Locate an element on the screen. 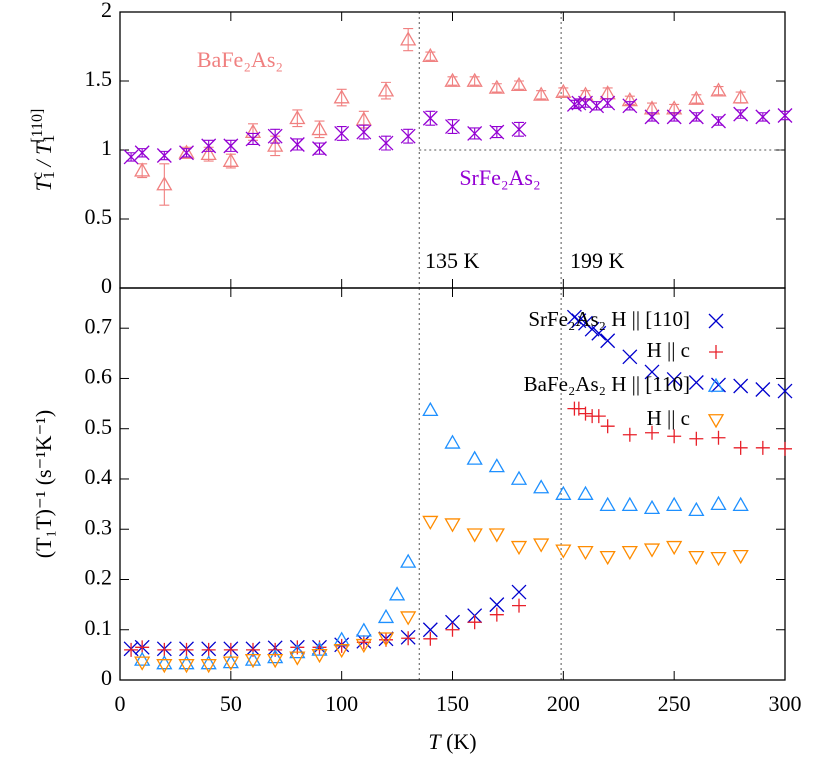 The image size is (830, 773). y-tick-label: 1.5 is located at coordinates (99, 78).